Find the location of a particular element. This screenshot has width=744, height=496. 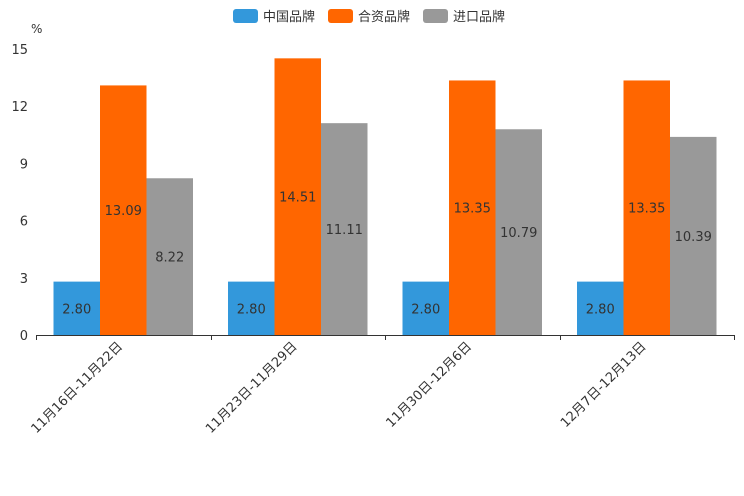

y-tick-label: 6 is located at coordinates (24, 222).